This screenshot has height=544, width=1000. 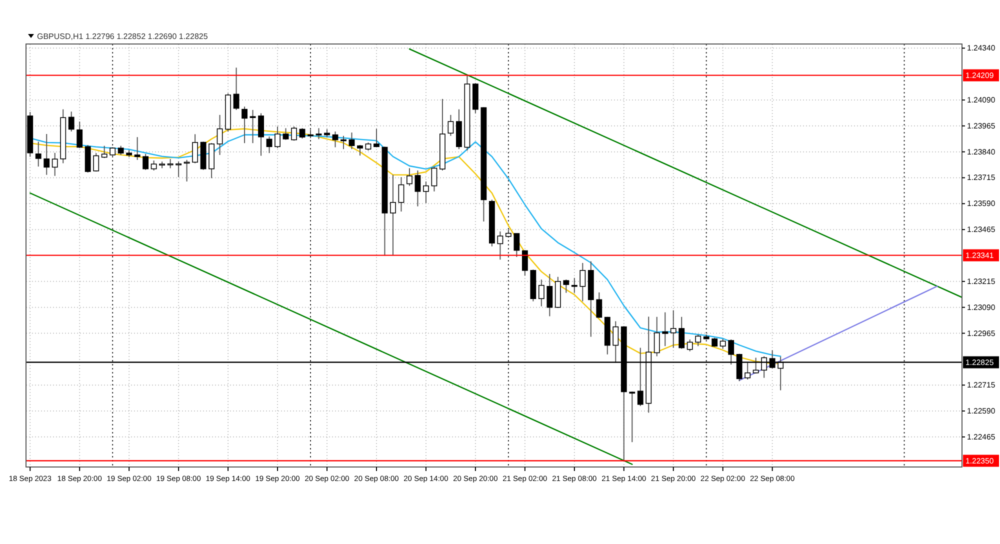 What do you see at coordinates (122, 36) in the screenshot?
I see `chart-title: GBPUSD,H1 1.22796 1.22852 1.22690 1.22825` at bounding box center [122, 36].